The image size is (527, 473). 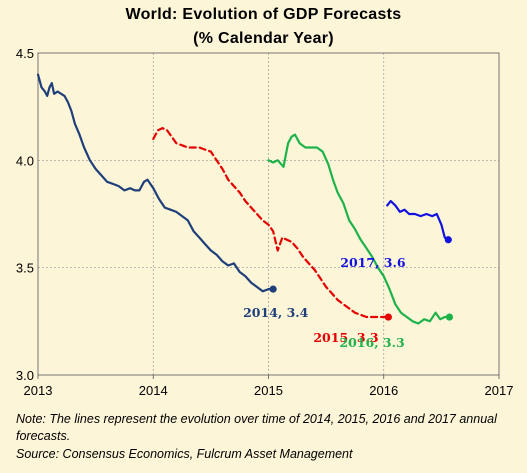 I want to click on series-end-marker-2014, so click(x=273, y=289).